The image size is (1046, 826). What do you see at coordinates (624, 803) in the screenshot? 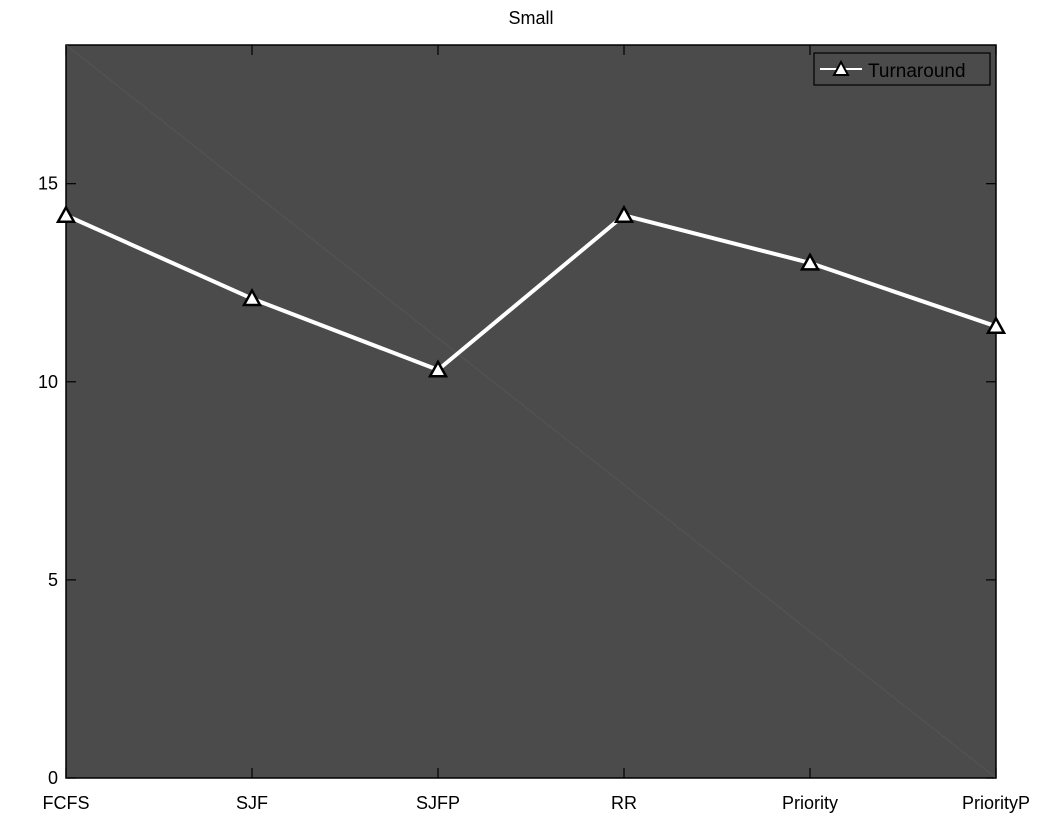
I see `x-tick-label: RR` at bounding box center [624, 803].